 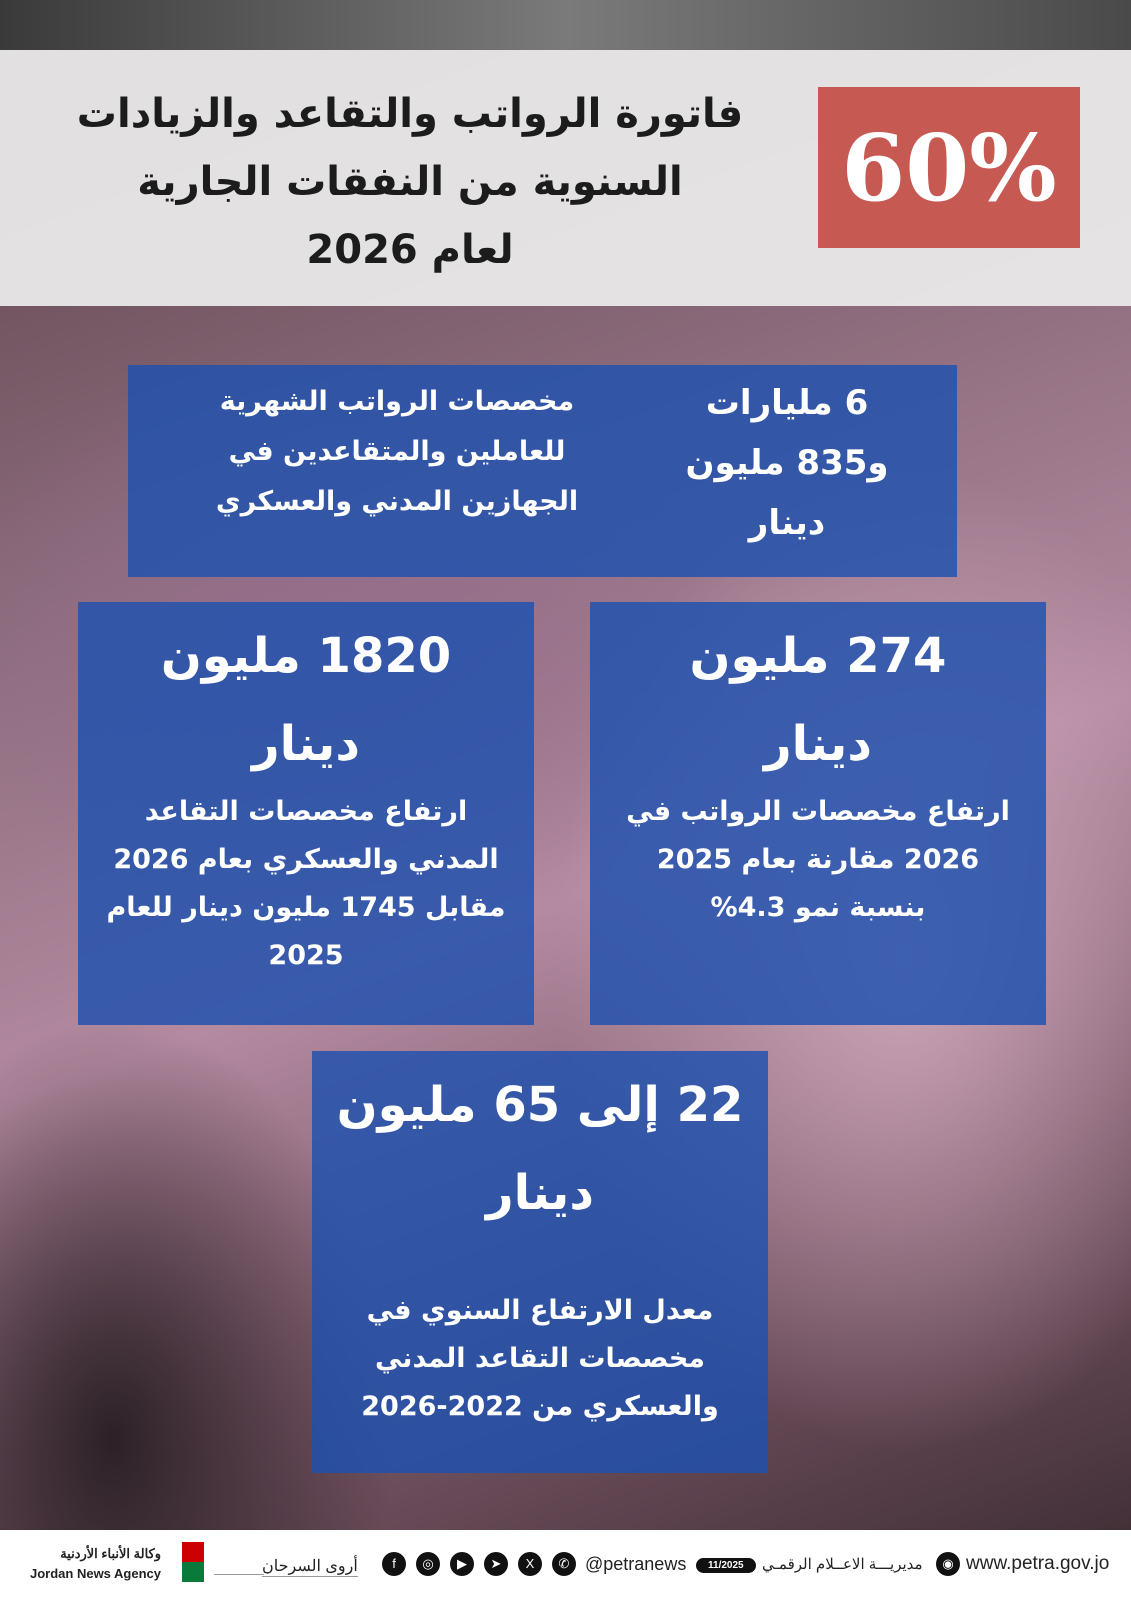 I want to click on desc-line: مخصصات الرواتب الشهرية, so click(x=397, y=401).